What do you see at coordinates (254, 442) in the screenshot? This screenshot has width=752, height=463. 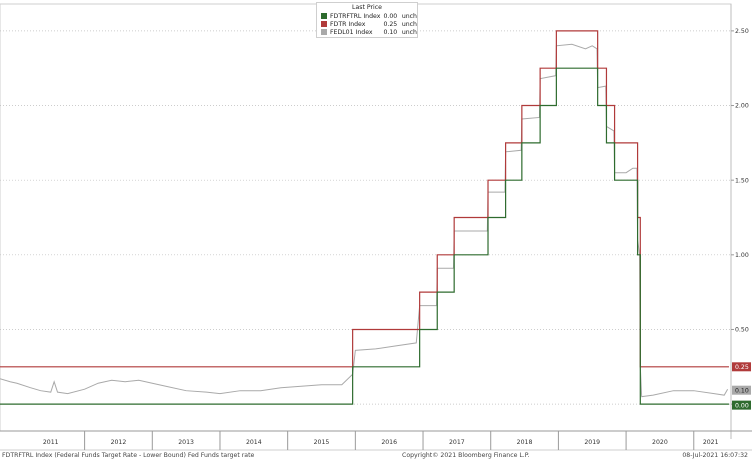 I see `x-tick-label: 2014` at bounding box center [254, 442].